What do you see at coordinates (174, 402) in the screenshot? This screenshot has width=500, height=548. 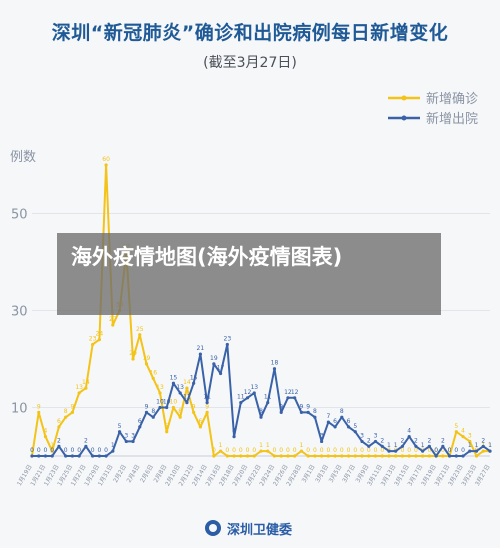 I see `data-label: 10` at bounding box center [174, 402].